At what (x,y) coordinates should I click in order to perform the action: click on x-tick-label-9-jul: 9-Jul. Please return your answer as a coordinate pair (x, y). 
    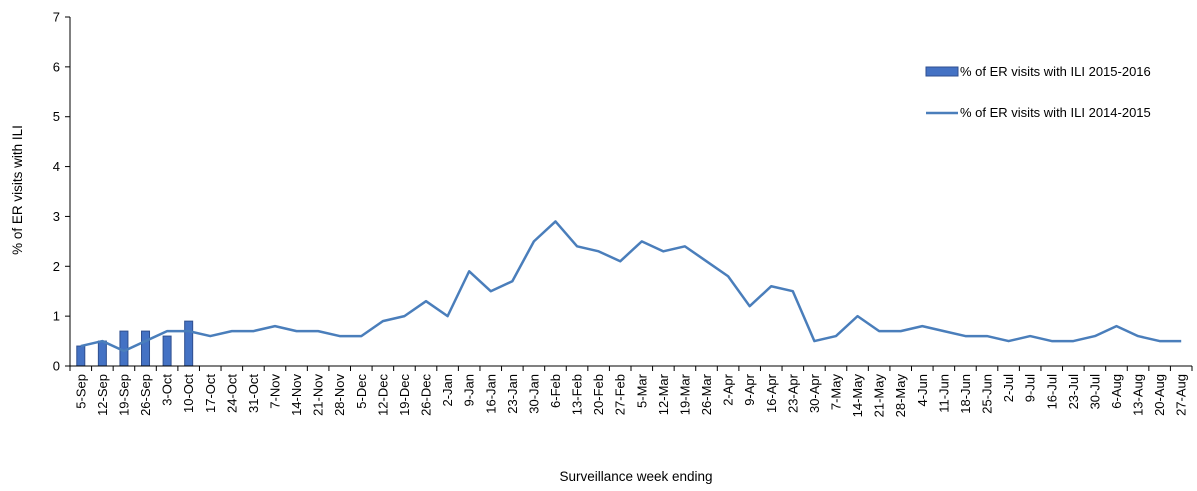
    Looking at the image, I should click on (1030, 388).